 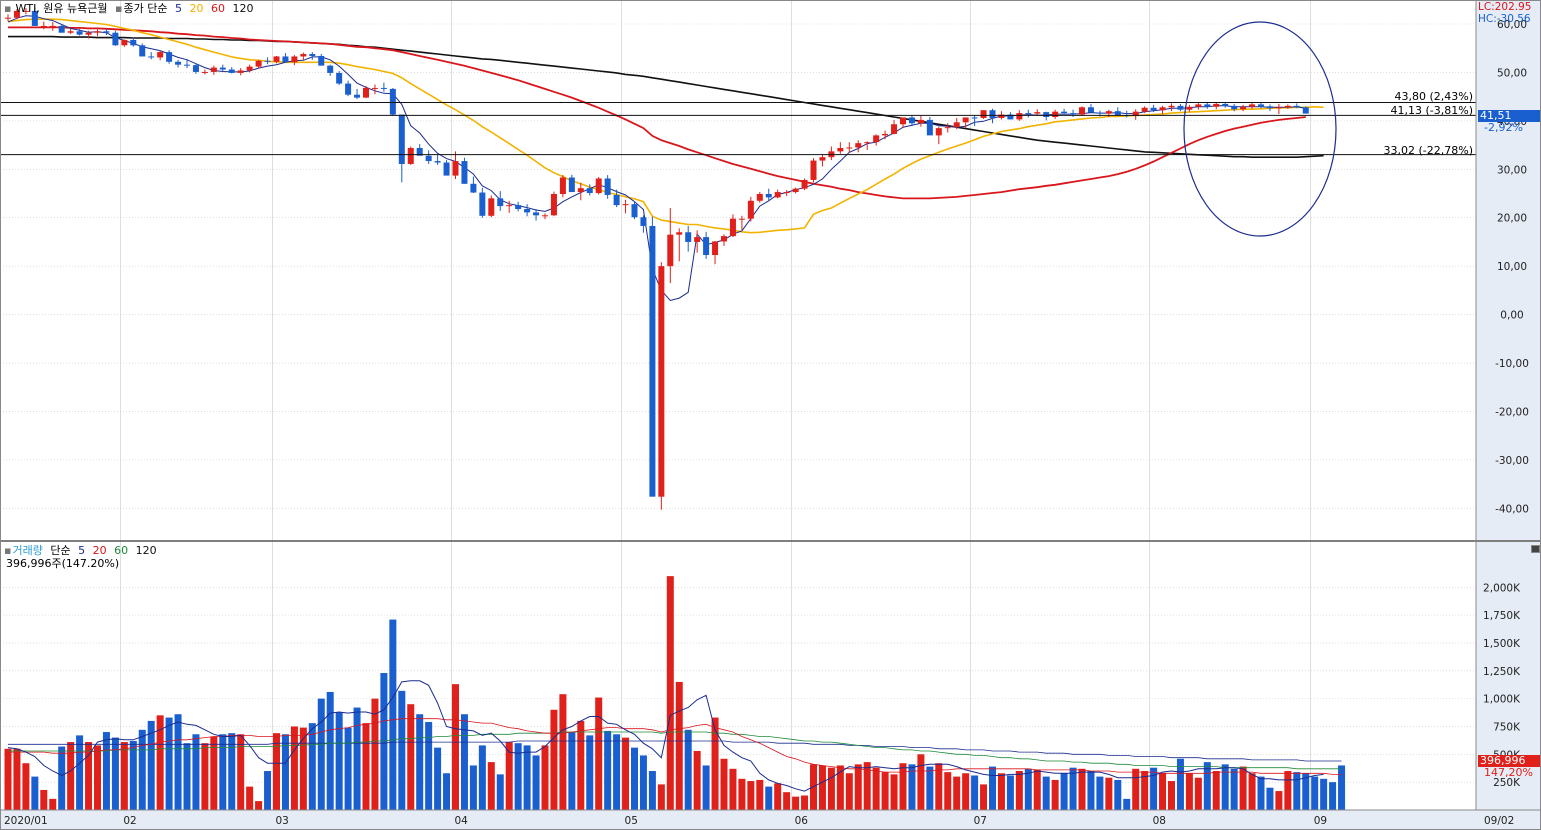 What do you see at coordinates (1512, 170) in the screenshot?
I see `price-tick-label: 30,00` at bounding box center [1512, 170].